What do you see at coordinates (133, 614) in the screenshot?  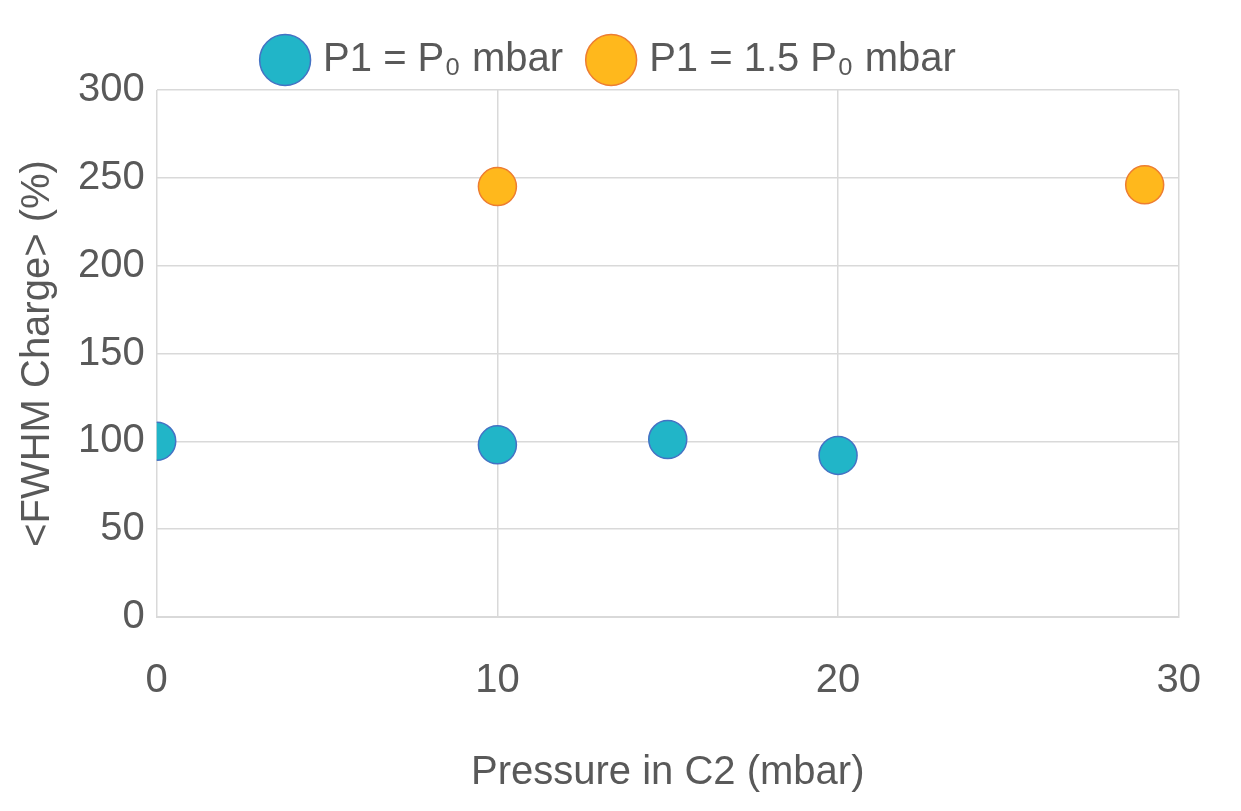 I see `y-tick-label: 0` at bounding box center [133, 614].